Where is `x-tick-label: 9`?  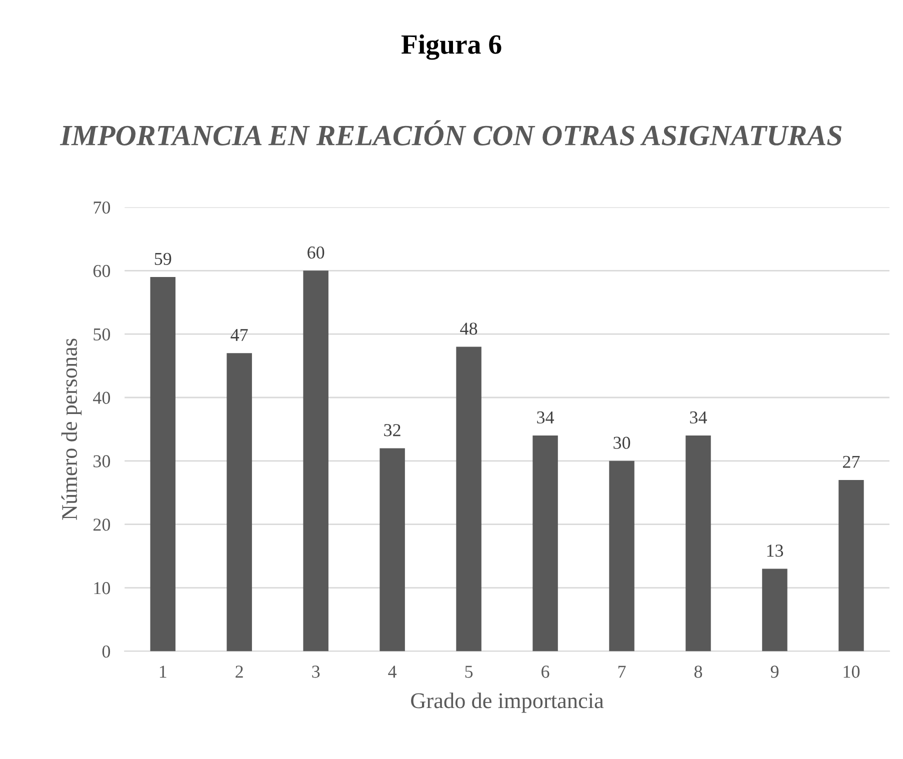
x-tick-label: 9 is located at coordinates (774, 672).